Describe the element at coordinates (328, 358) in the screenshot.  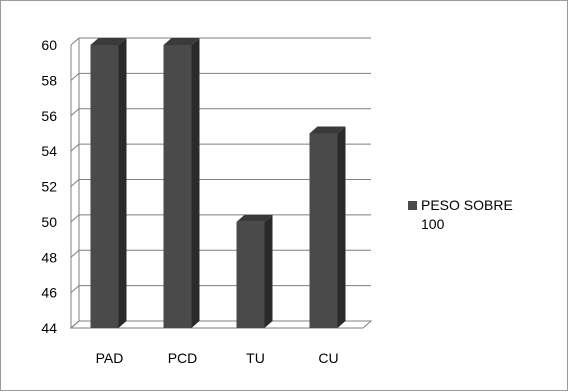
I see `x-category-label: CU` at that location.